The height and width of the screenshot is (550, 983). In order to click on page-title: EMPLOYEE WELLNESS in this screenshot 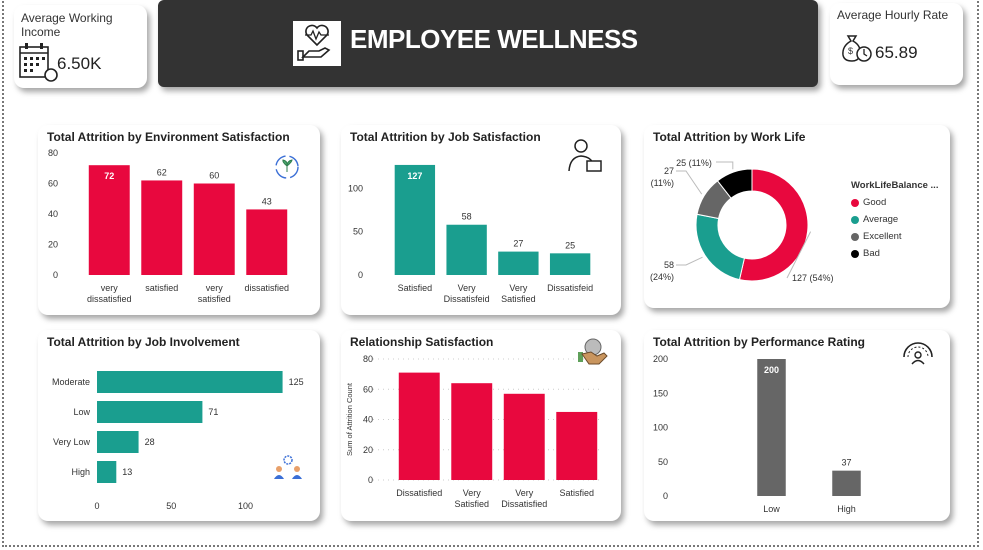, I will do `click(494, 39)`.